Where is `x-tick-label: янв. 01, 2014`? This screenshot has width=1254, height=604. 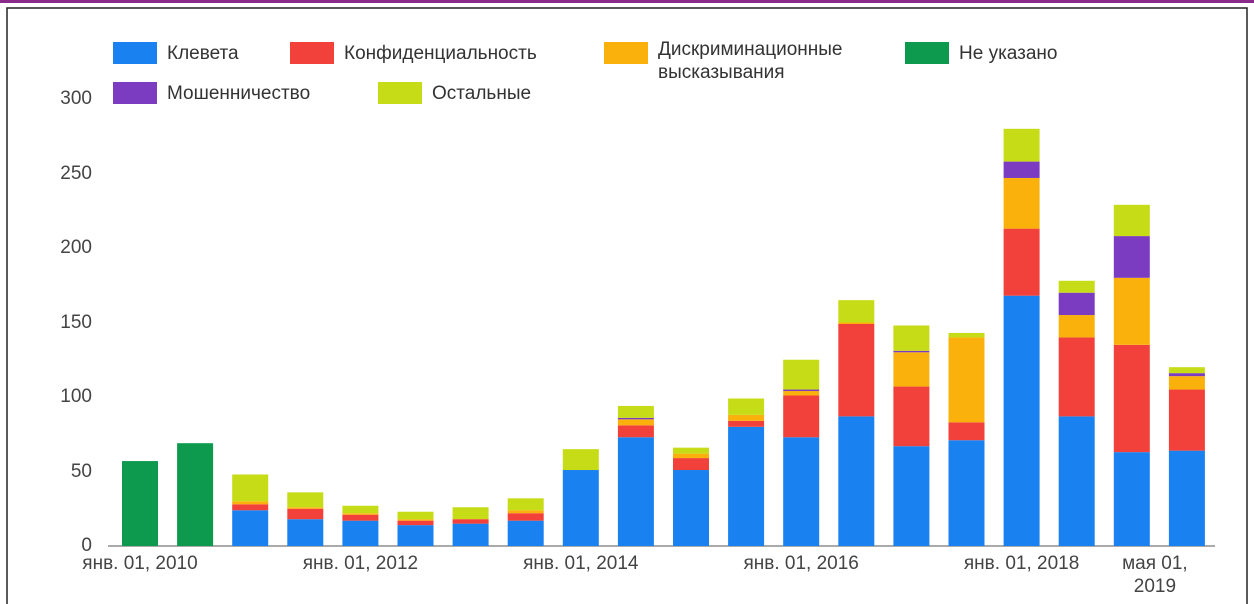
x-tick-label: янв. 01, 2014 is located at coordinates (581, 563).